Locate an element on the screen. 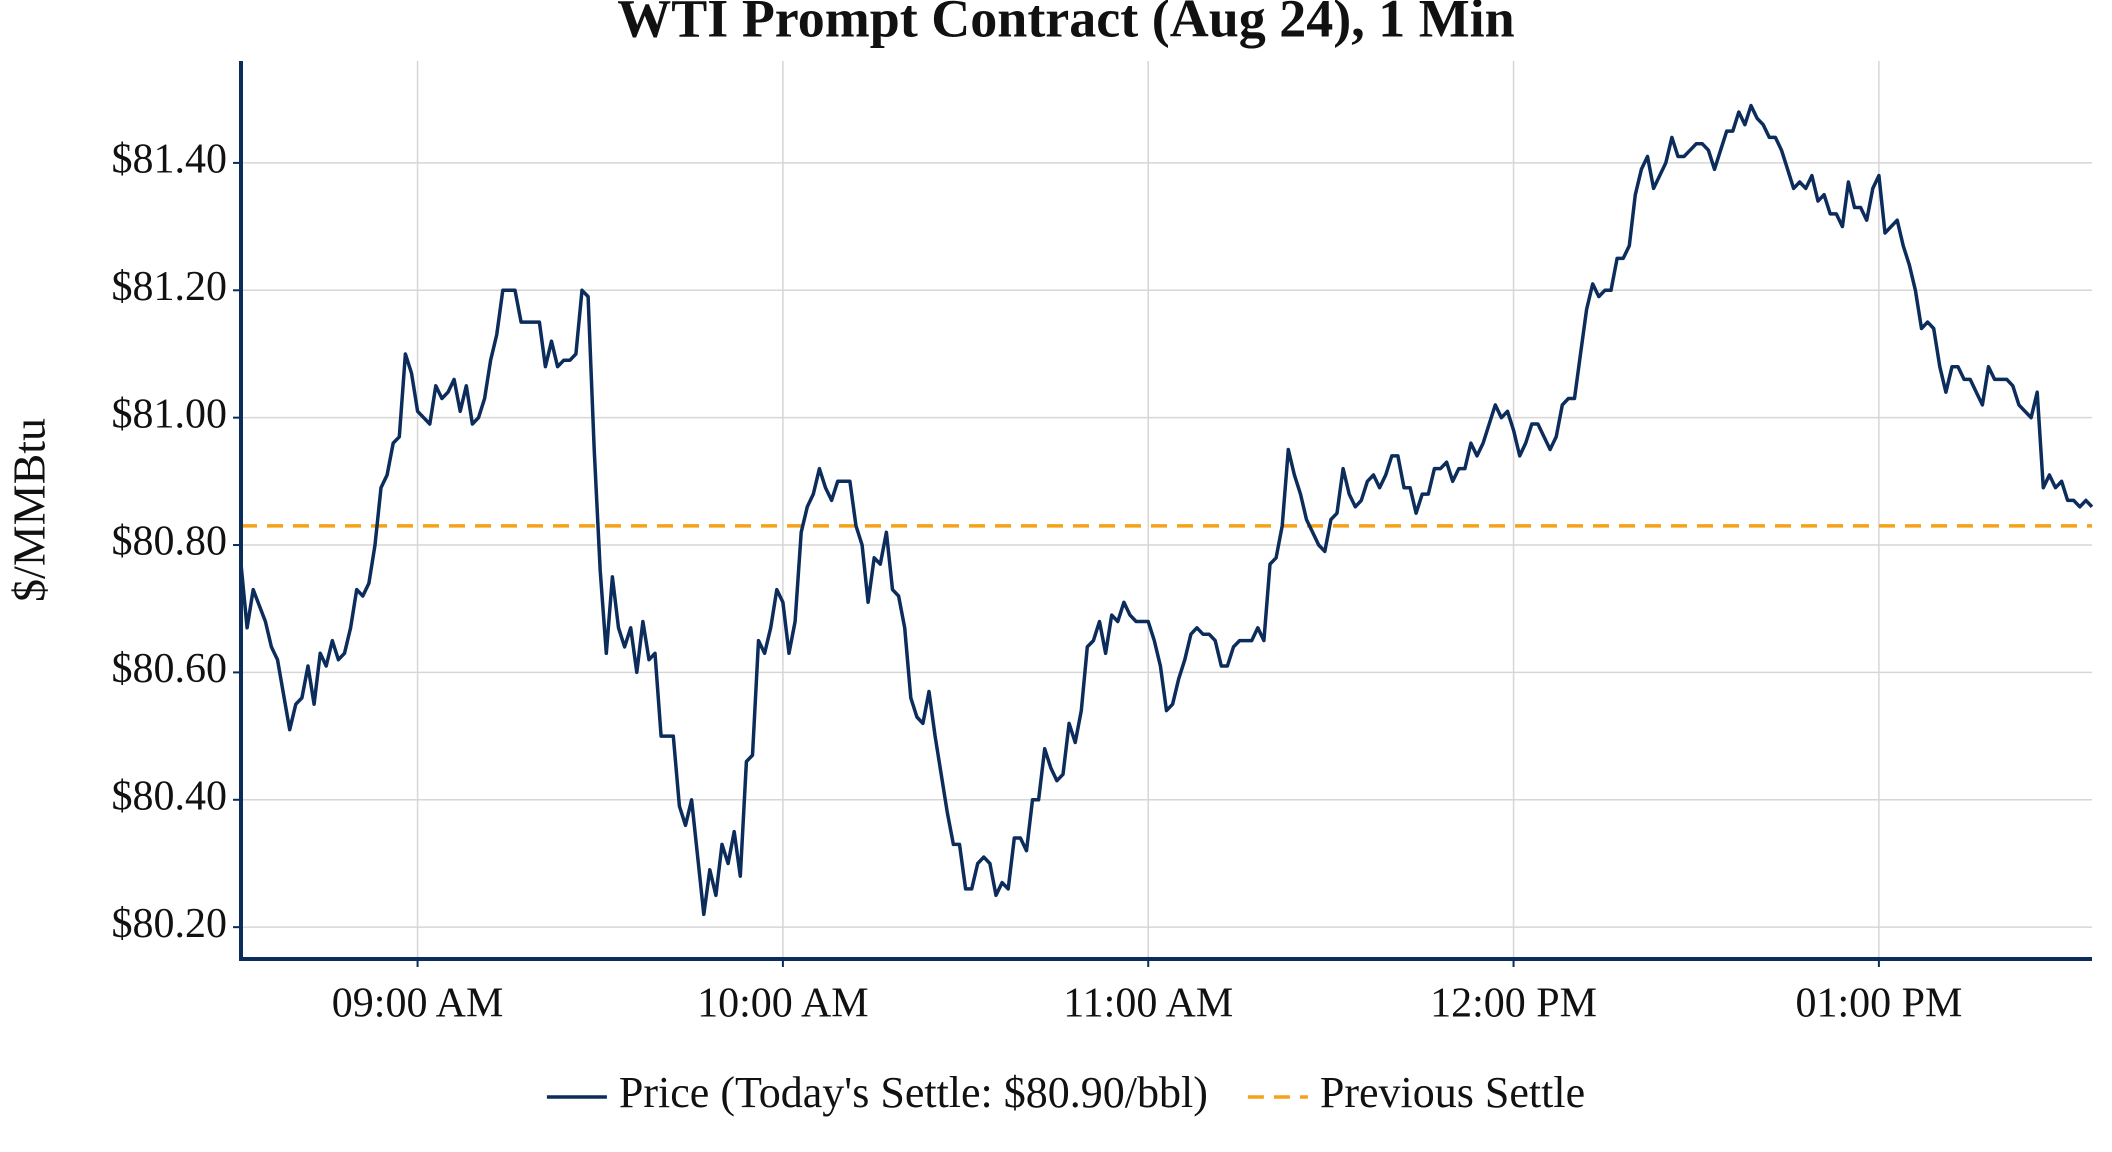  y-tick-label: $81.00 is located at coordinates (170, 414).